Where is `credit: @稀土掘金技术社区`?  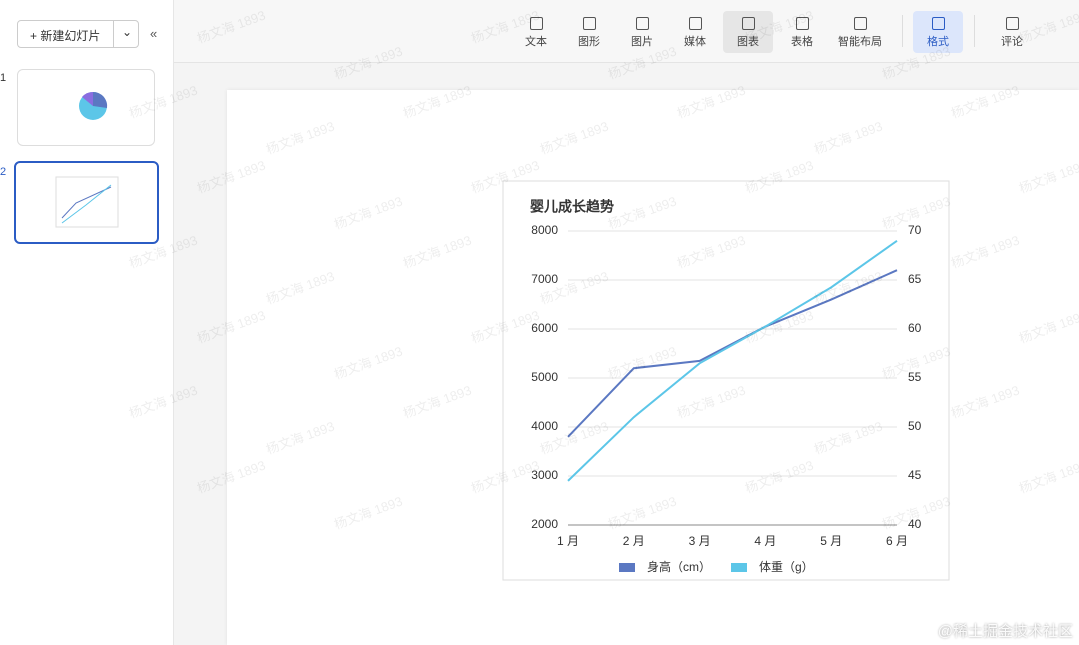
credit: @稀土掘金技术社区 is located at coordinates (1005, 631).